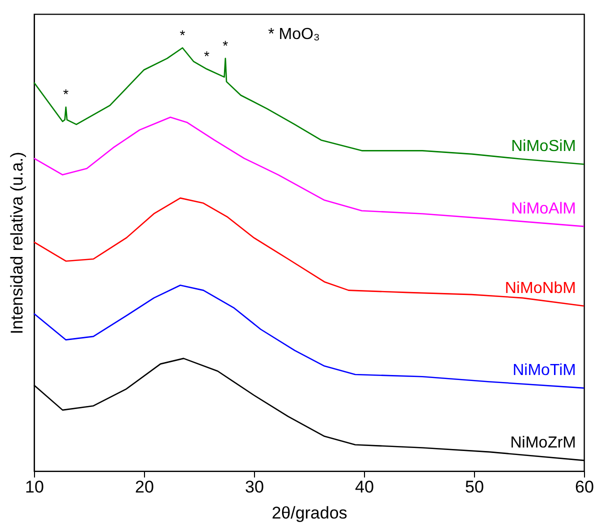 The image size is (608, 529). What do you see at coordinates (254, 487) in the screenshot?
I see `x-tick-label: 30` at bounding box center [254, 487].